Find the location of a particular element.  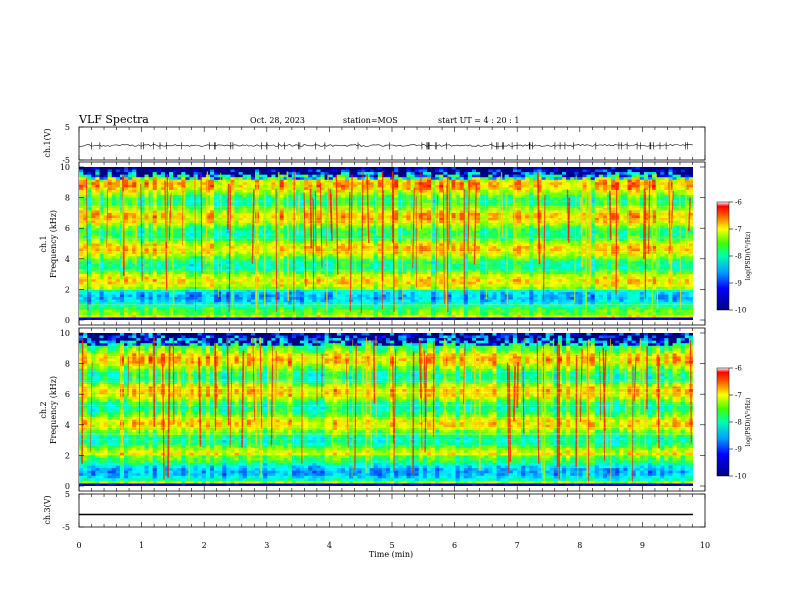

x-tick-label: 4 is located at coordinates (329, 545).